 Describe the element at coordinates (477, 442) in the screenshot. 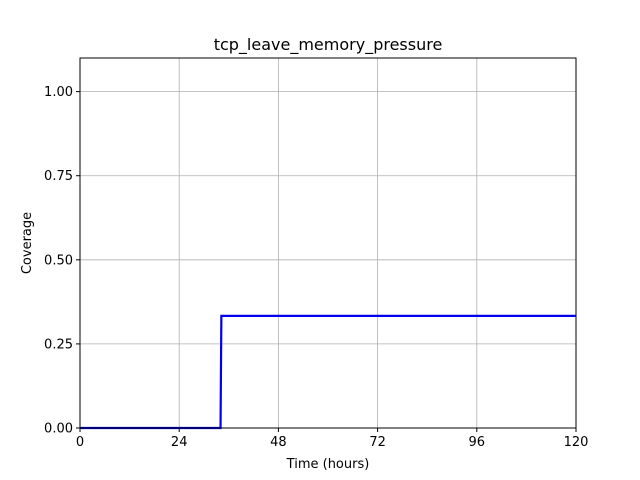

I see `x-tick-label: 96` at that location.